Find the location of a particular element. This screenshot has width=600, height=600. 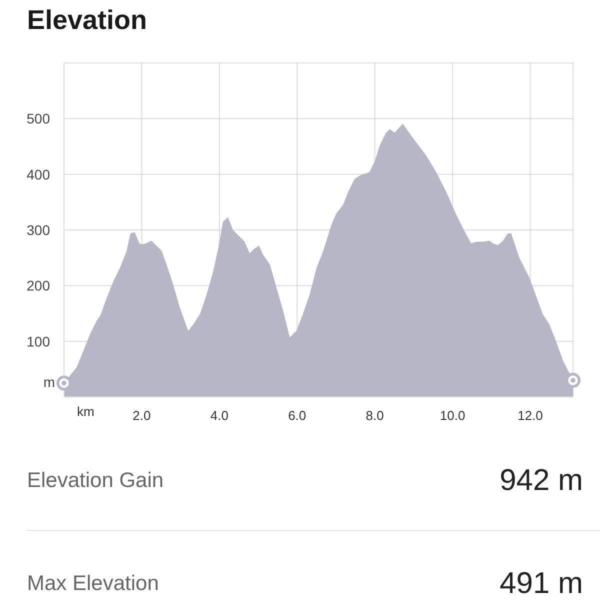

x-axis-title: km is located at coordinates (85, 412).